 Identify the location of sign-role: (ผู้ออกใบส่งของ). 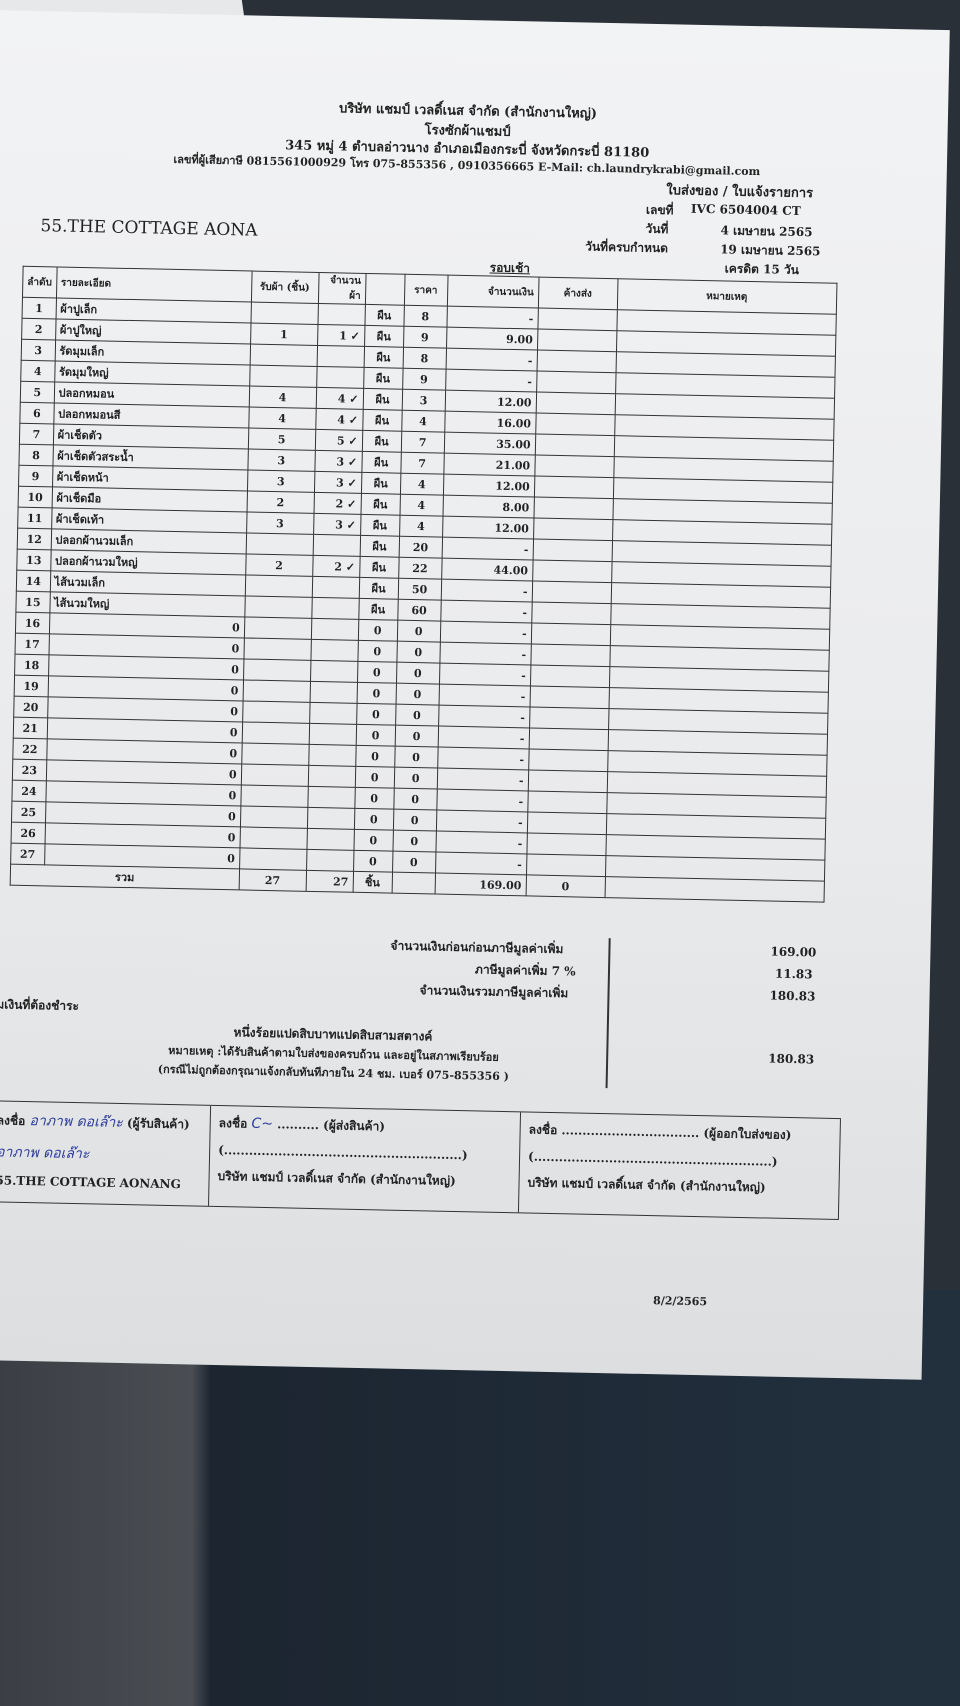
(747, 1134).